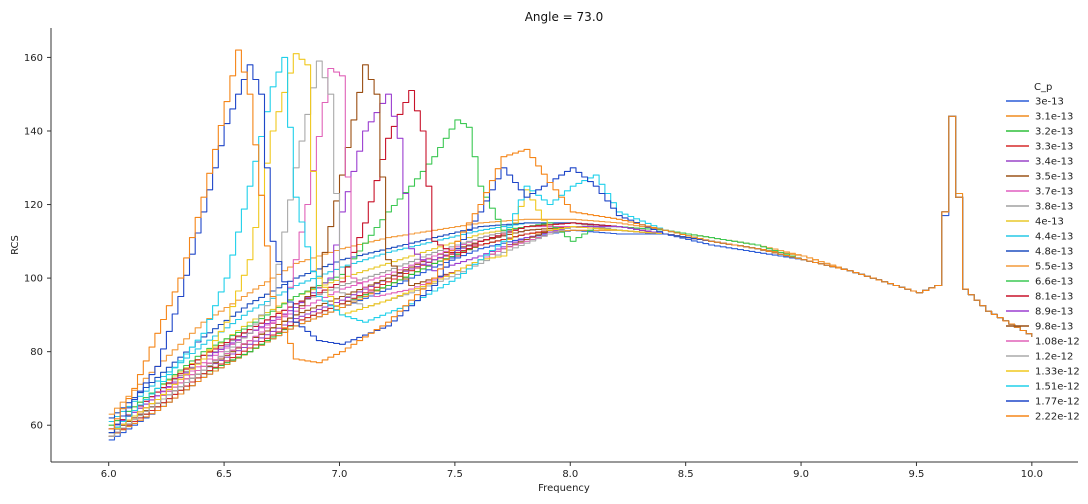 Image resolution: width=1088 pixels, height=504 pixels. I want to click on y-tick-label: 60, so click(36, 426).